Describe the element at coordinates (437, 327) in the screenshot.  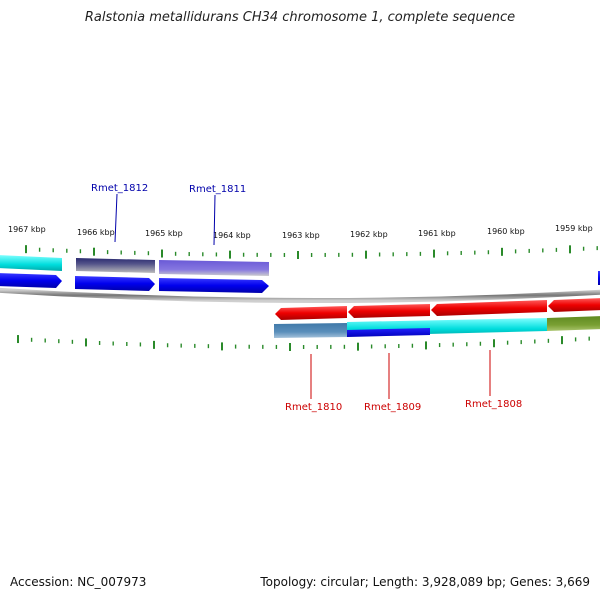
I see `lower-category-track` at that location.